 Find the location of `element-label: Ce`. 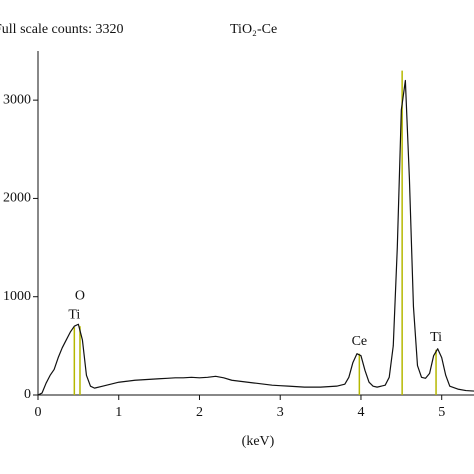

element-label: Ce is located at coordinates (360, 341).